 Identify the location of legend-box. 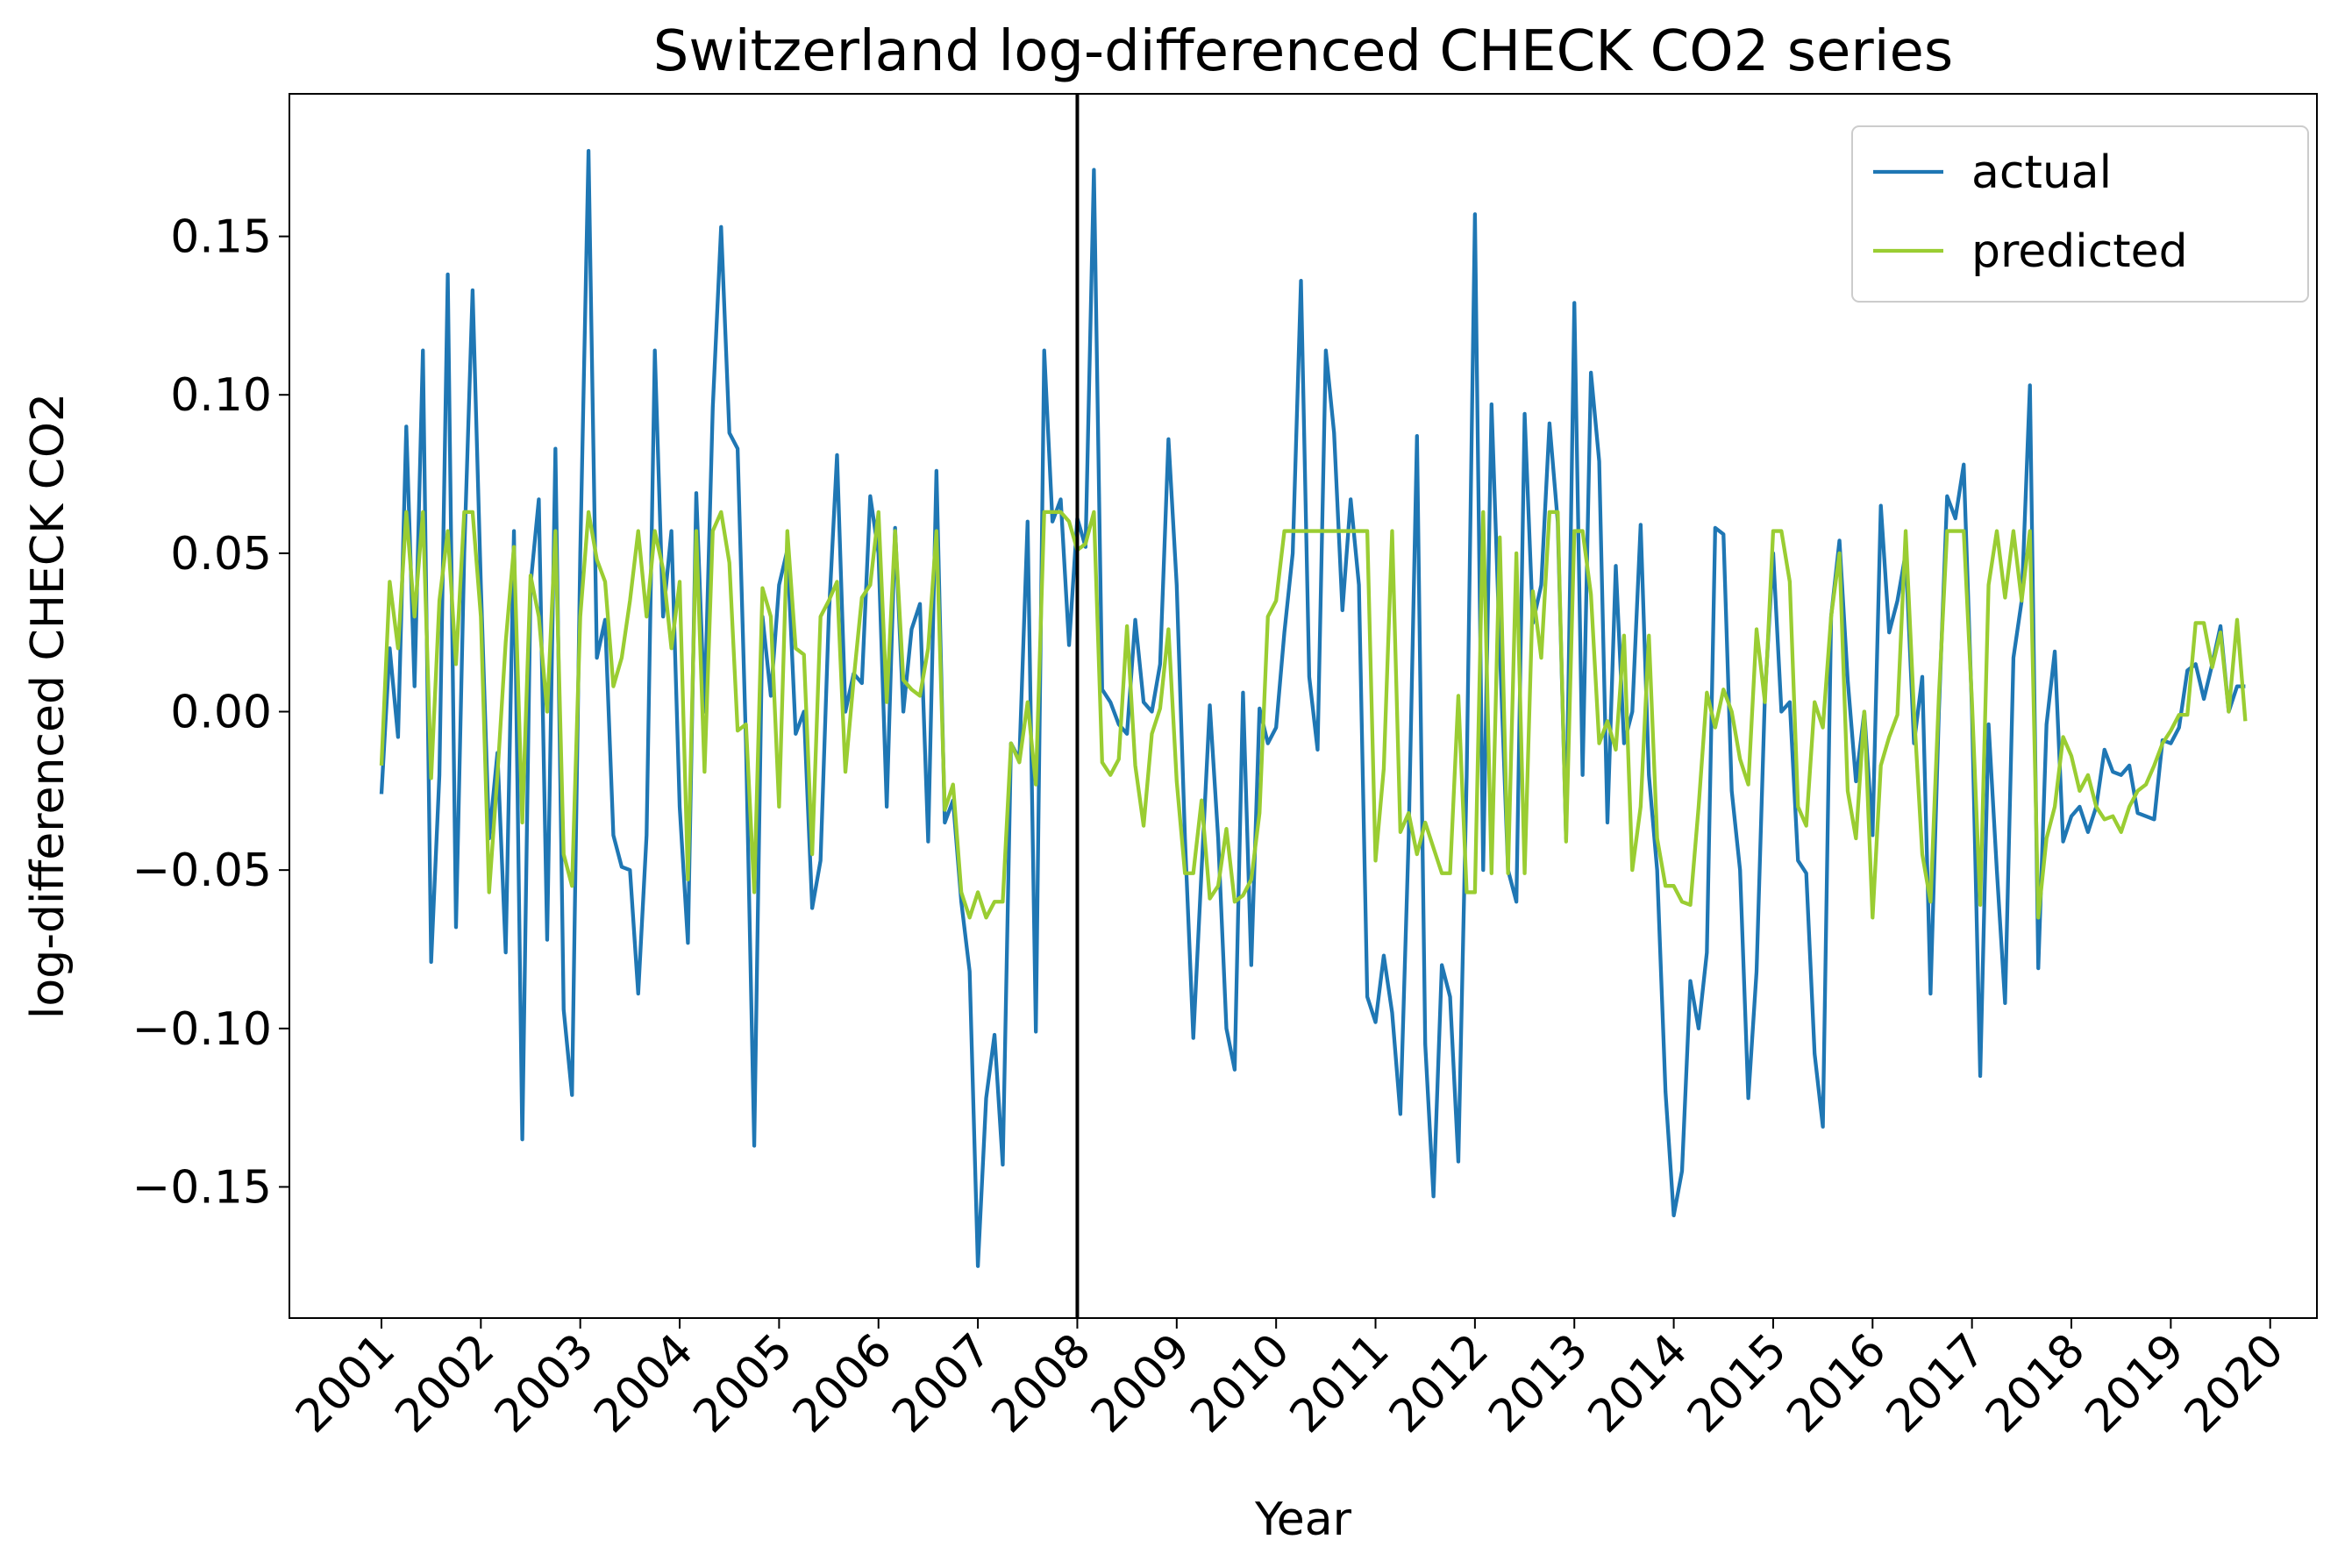
(2080, 214).